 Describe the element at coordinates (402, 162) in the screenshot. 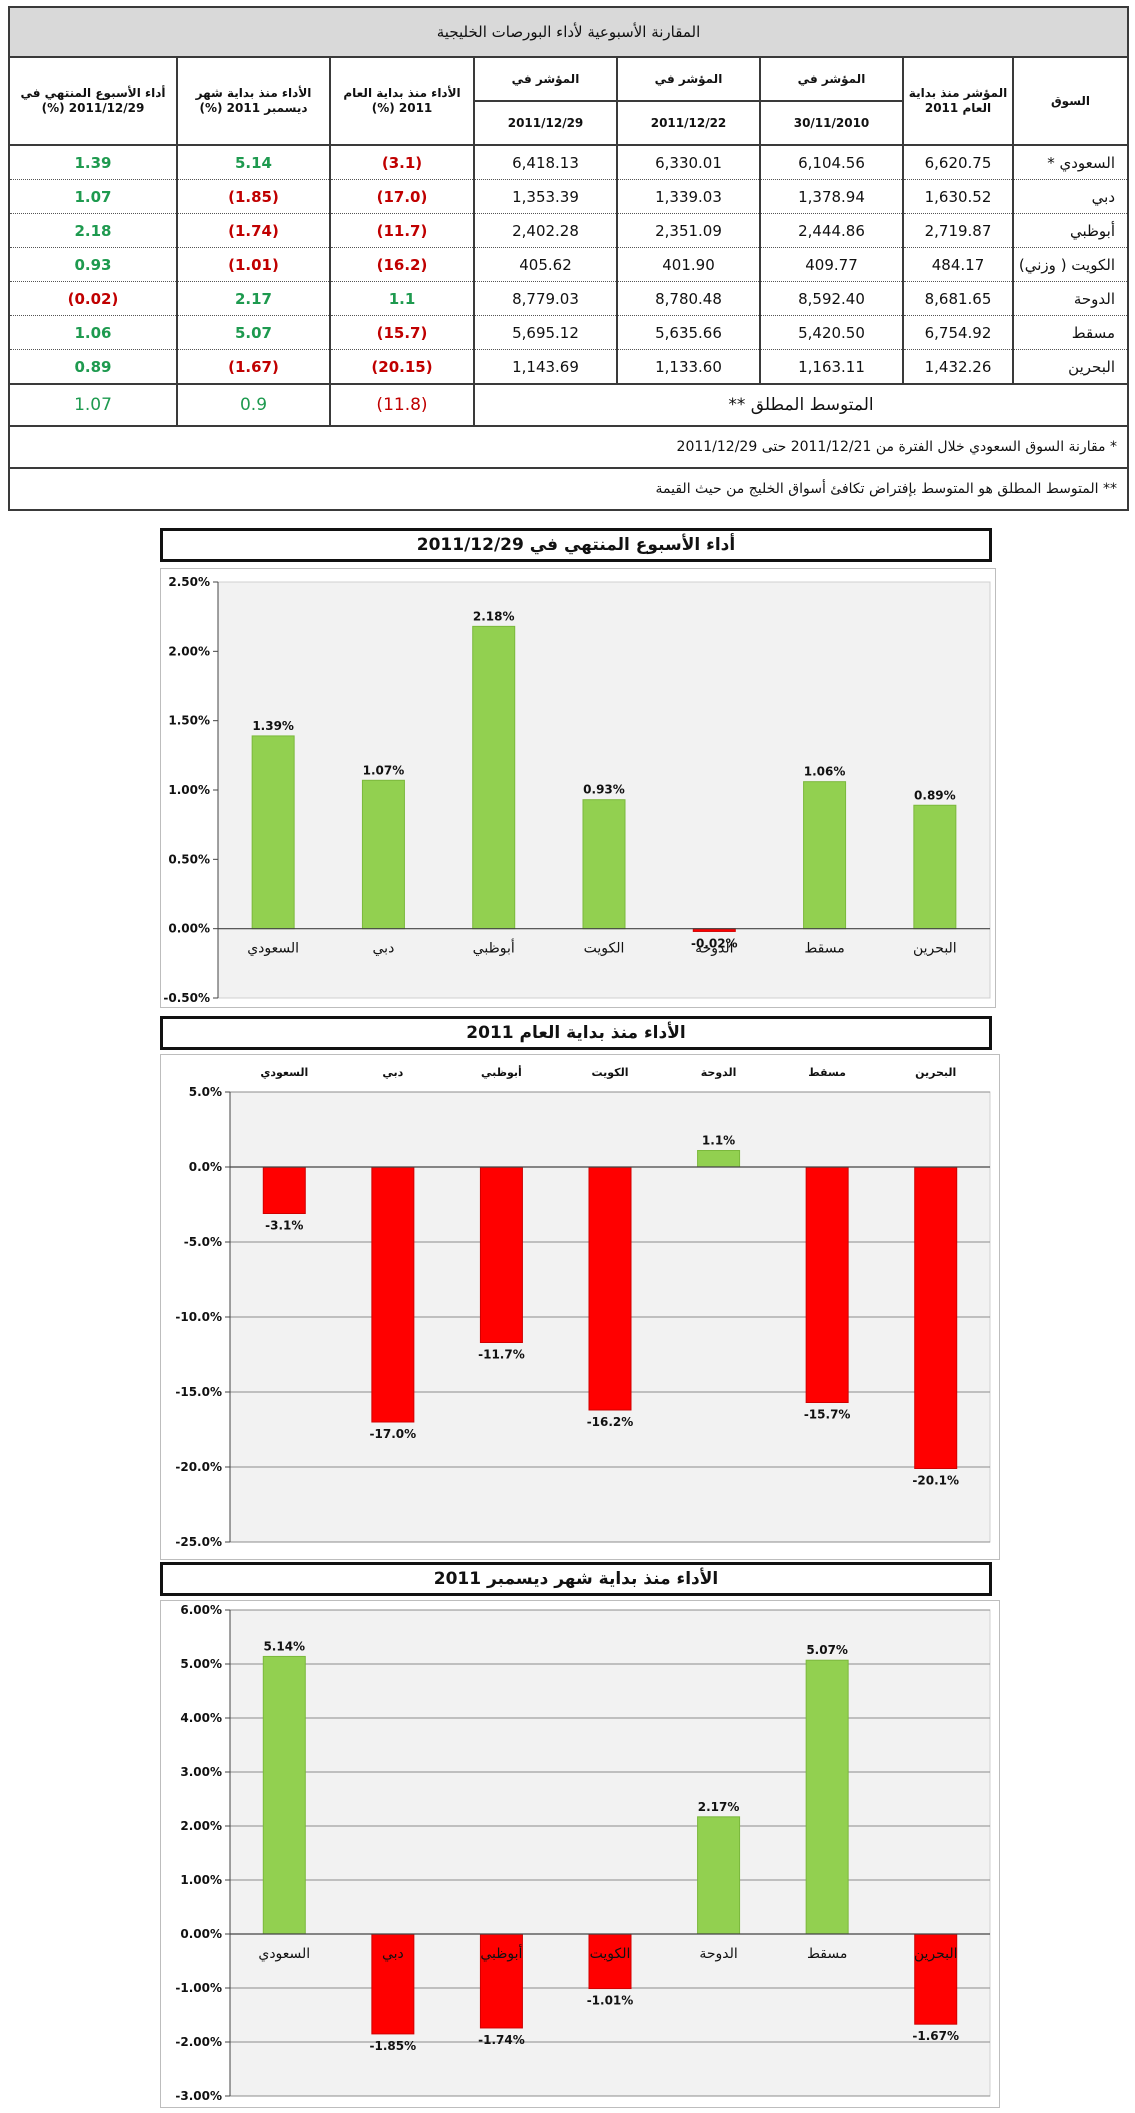

I see `ytd-cell: (3.1)` at that location.